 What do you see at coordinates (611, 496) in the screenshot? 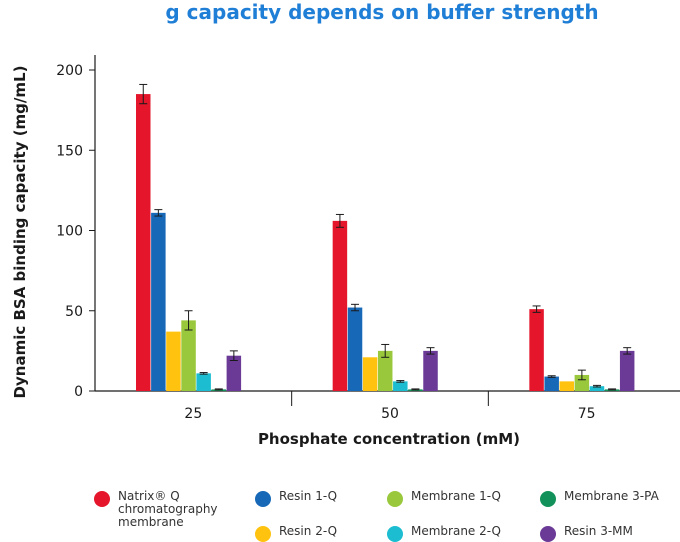
I see `legend-label: Membrane 3-PA` at bounding box center [611, 496].